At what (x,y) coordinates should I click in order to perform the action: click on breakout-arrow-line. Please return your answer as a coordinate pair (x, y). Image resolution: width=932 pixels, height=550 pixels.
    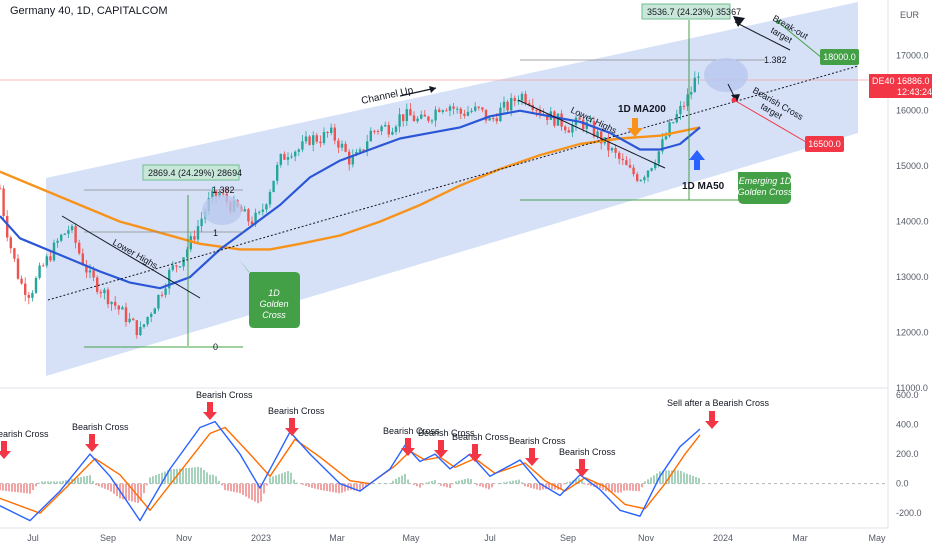
    Looking at the image, I should click on (762, 36).